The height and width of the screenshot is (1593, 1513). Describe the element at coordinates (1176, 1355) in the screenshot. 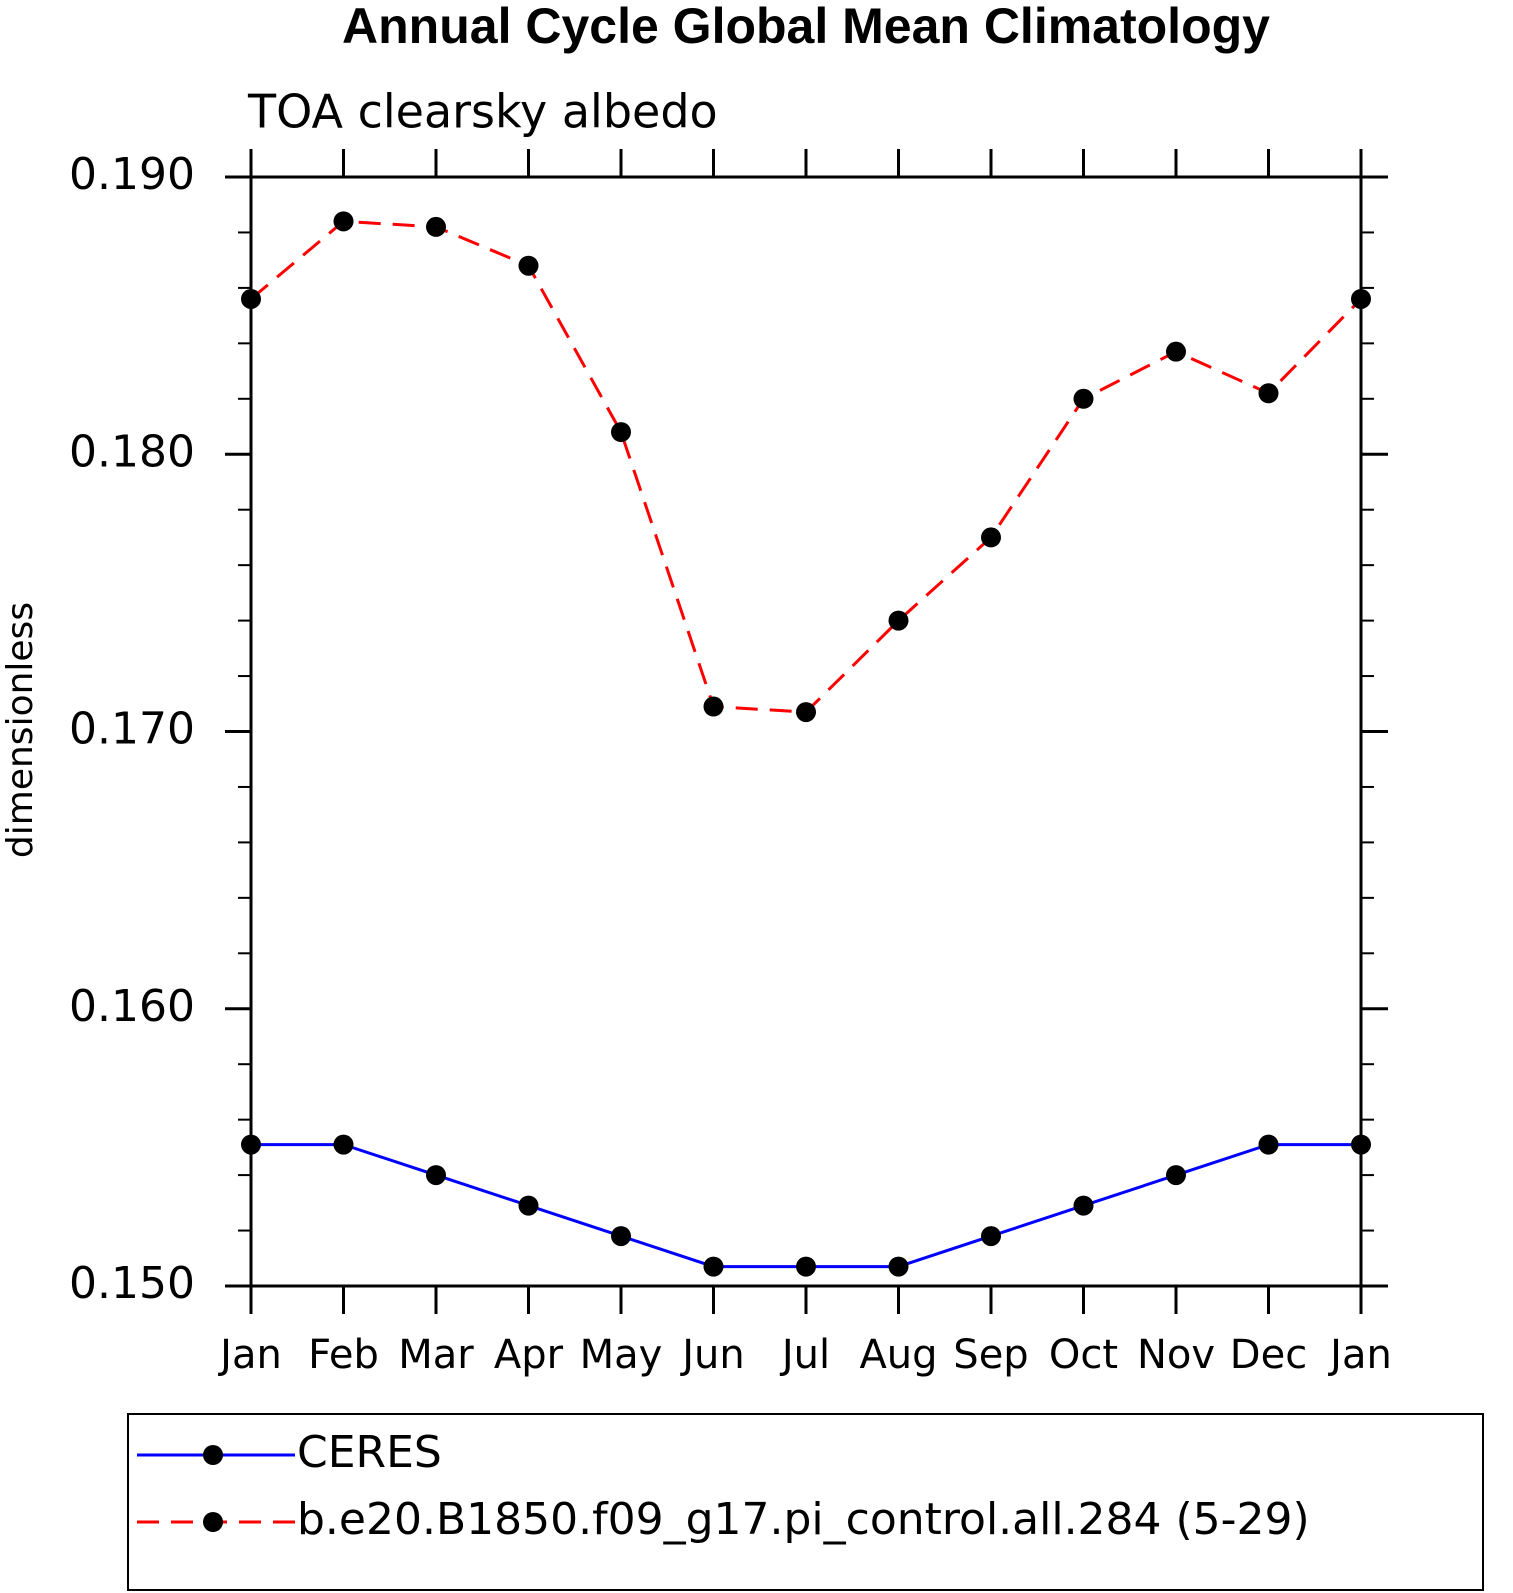

I see `x-tick-label: Nov` at that location.